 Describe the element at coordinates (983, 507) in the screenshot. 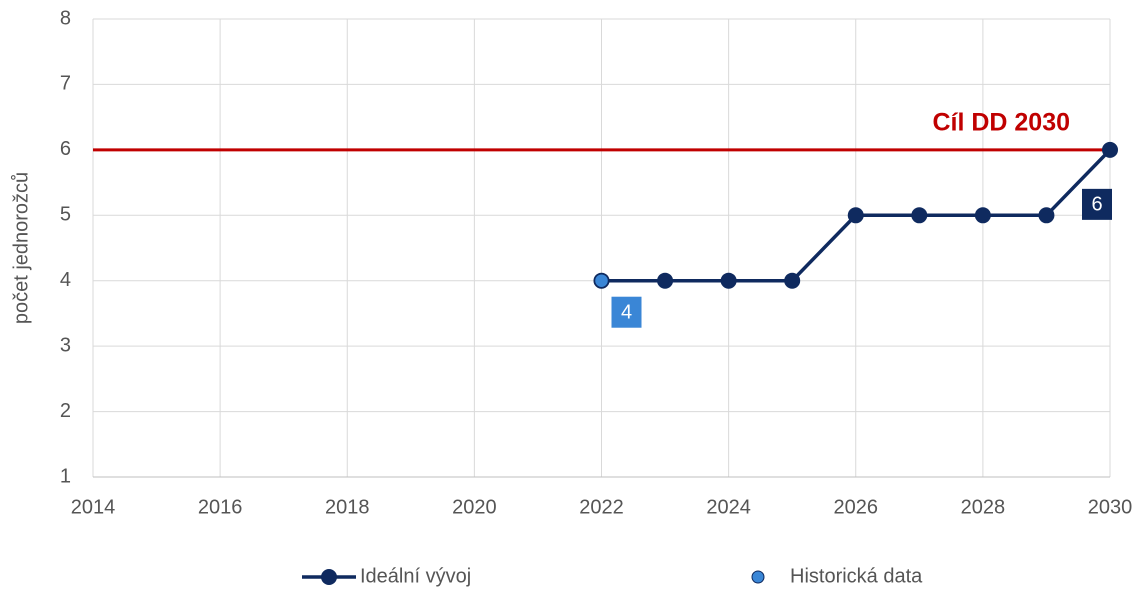

I see `x-tick-label: 2028` at that location.